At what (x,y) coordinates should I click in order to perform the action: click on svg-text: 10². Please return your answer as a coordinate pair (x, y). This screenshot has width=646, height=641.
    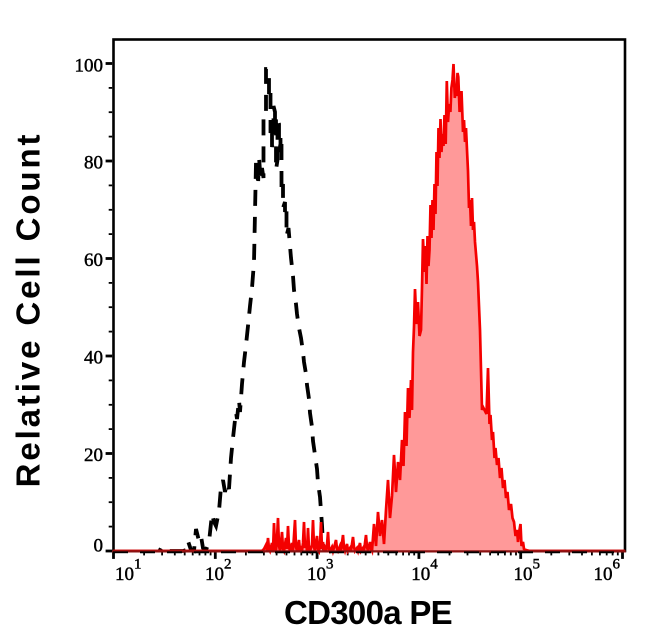
    Looking at the image, I should click on (218, 571).